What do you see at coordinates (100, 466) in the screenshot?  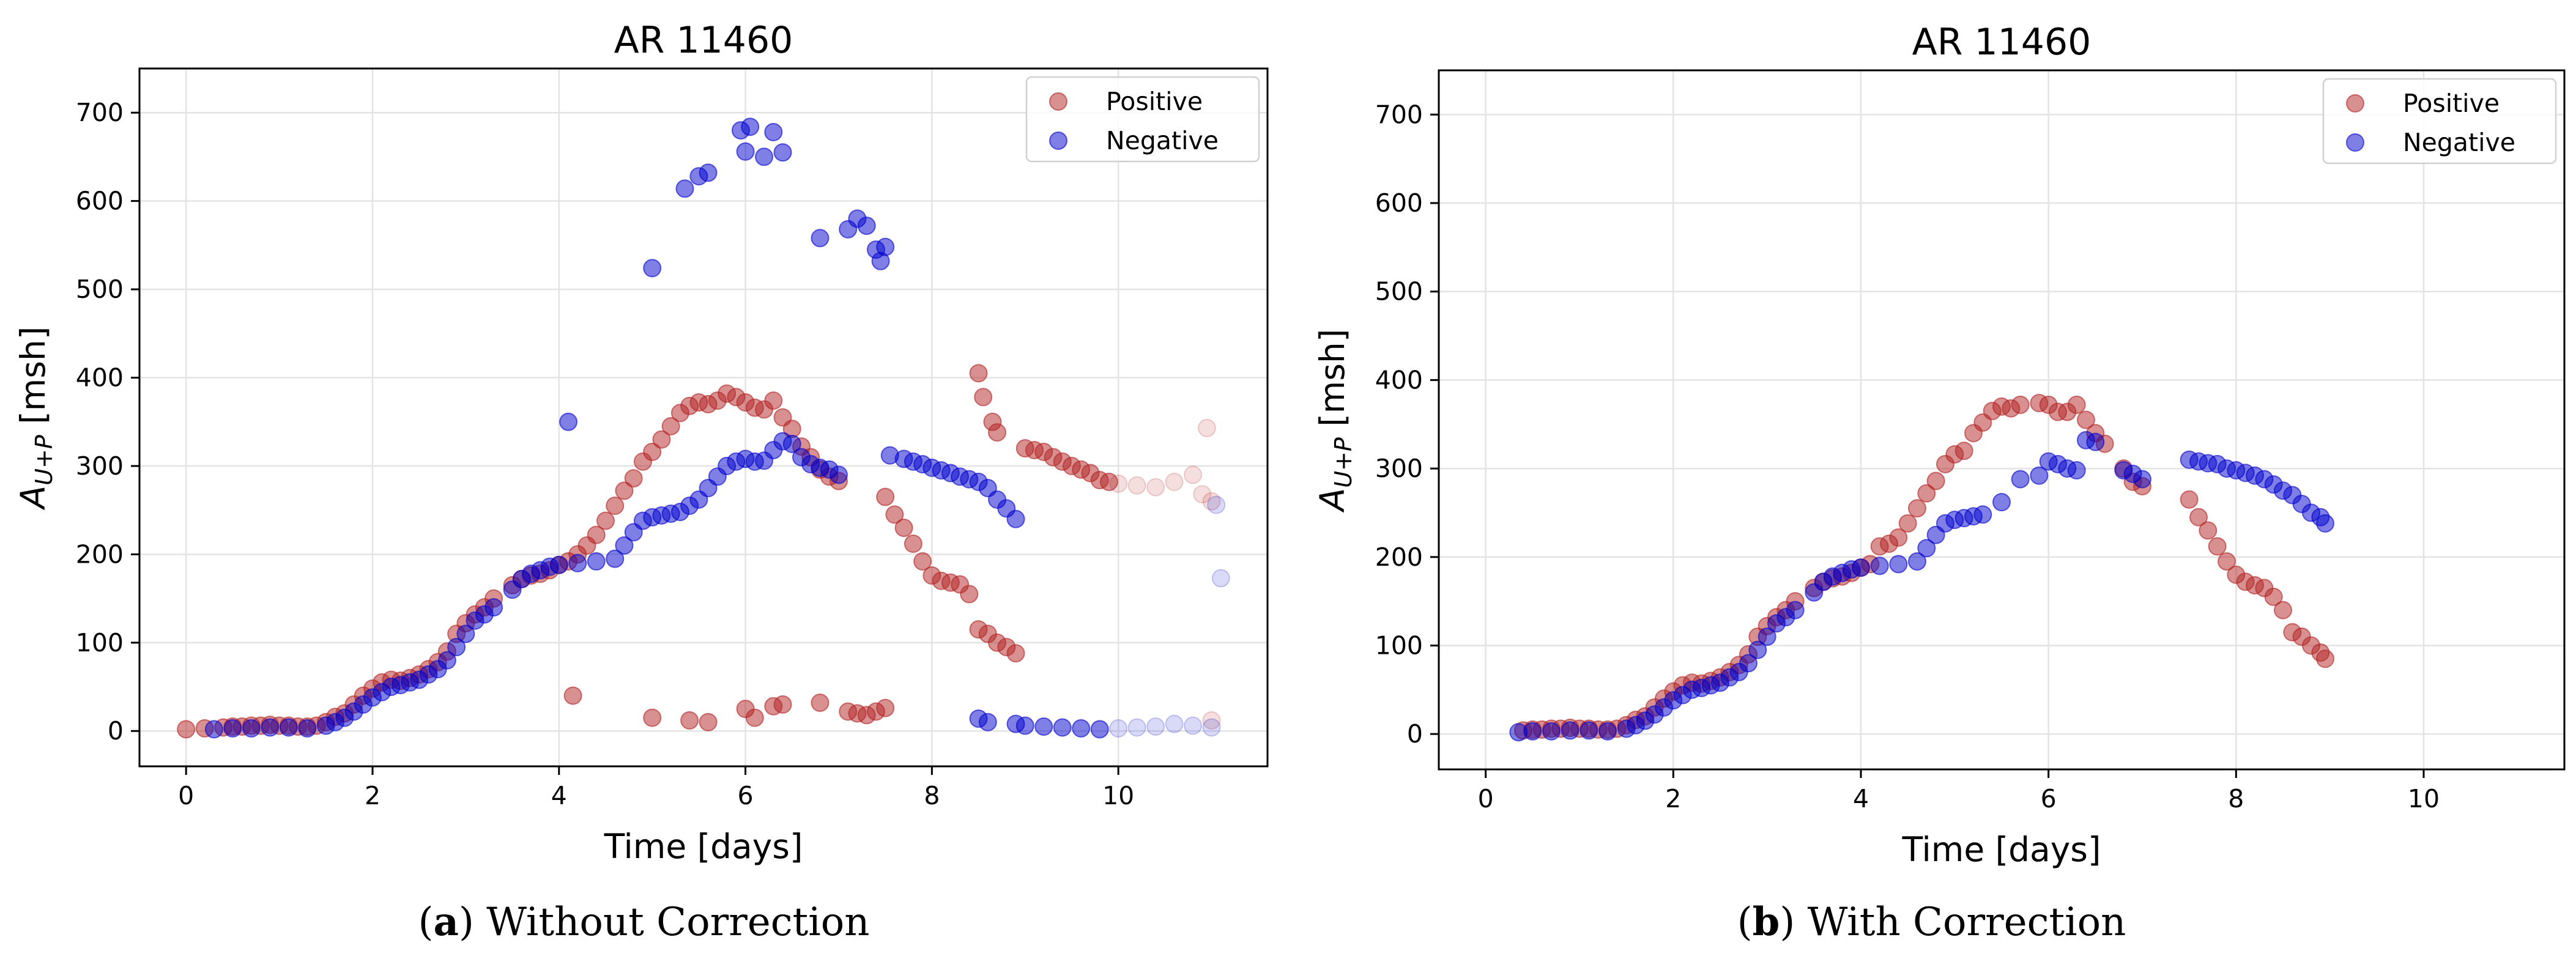 I see `a-y-tick-label: 300` at bounding box center [100, 466].